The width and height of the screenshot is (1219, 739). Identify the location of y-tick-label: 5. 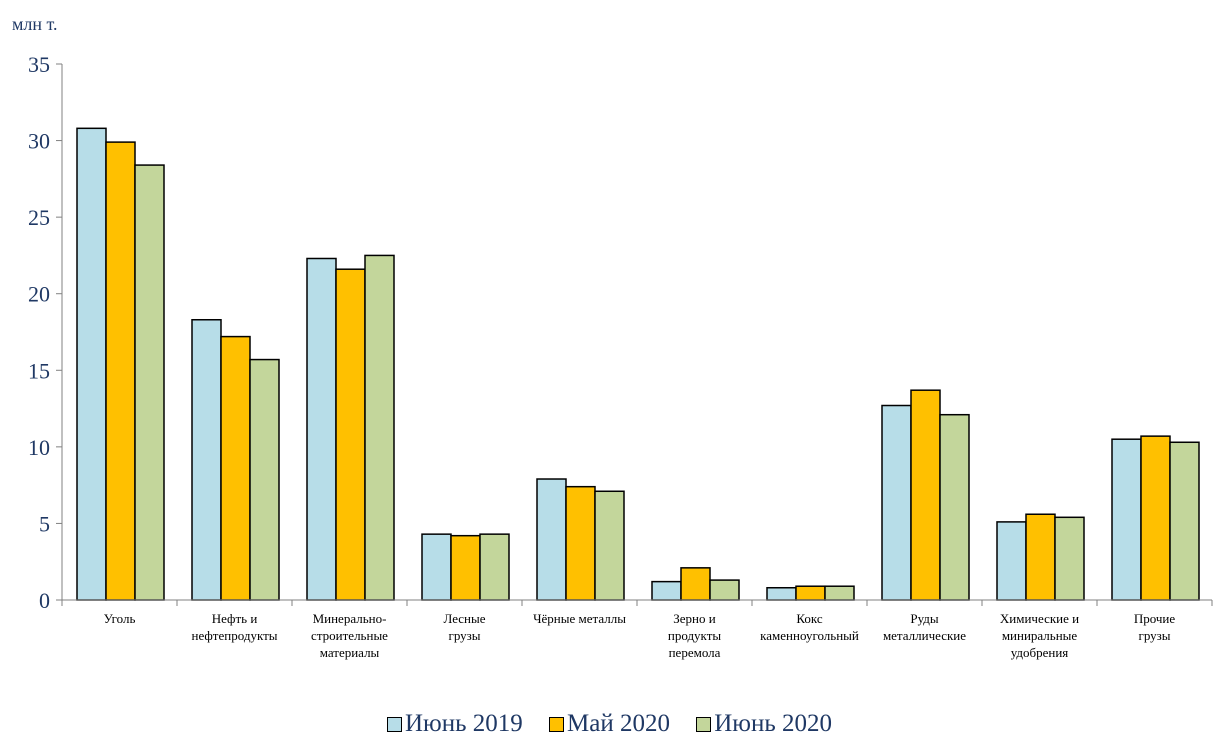
(44, 523).